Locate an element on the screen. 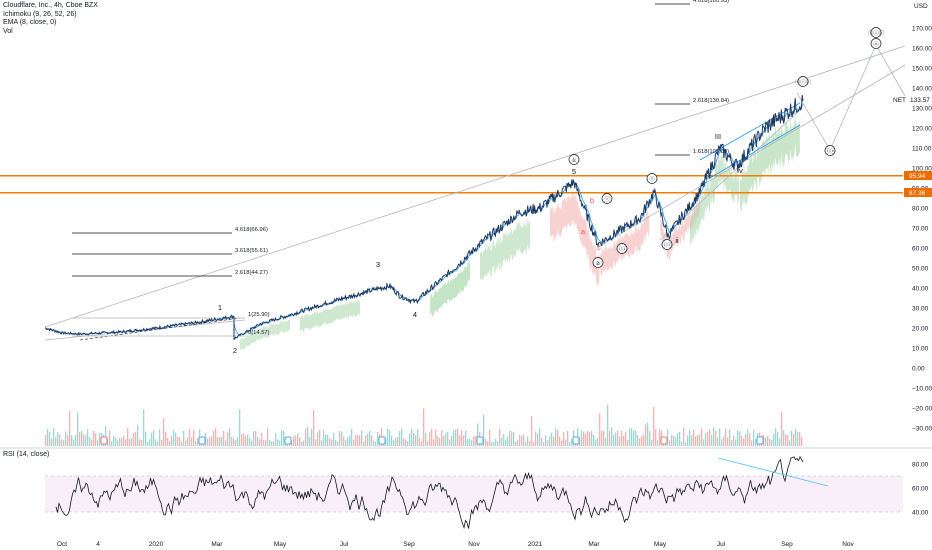 The width and height of the screenshot is (932, 550). axis-unit-label: USD is located at coordinates (921, 6).